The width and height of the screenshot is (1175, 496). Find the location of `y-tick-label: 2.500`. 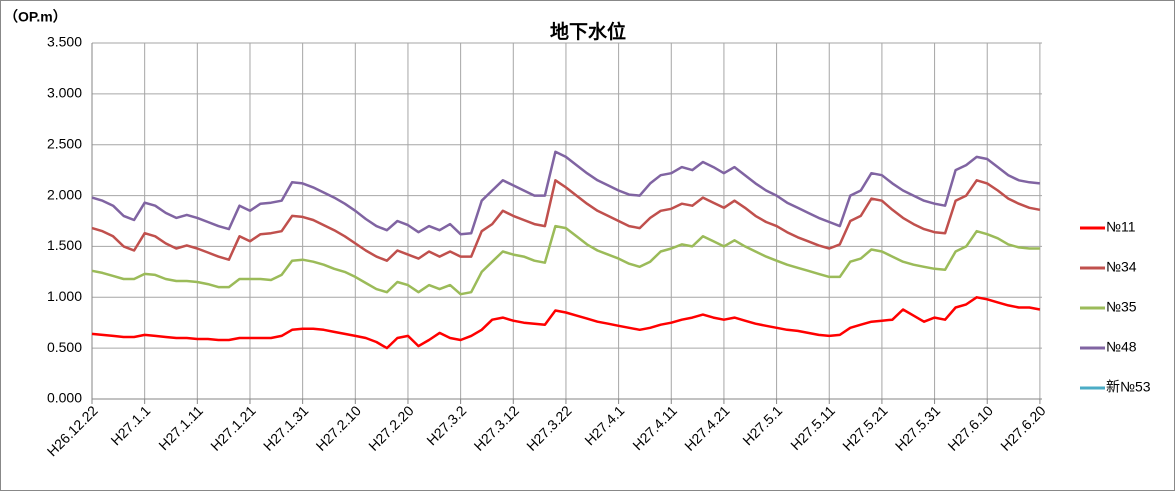

y-tick-label: 2.500 is located at coordinates (64, 143).